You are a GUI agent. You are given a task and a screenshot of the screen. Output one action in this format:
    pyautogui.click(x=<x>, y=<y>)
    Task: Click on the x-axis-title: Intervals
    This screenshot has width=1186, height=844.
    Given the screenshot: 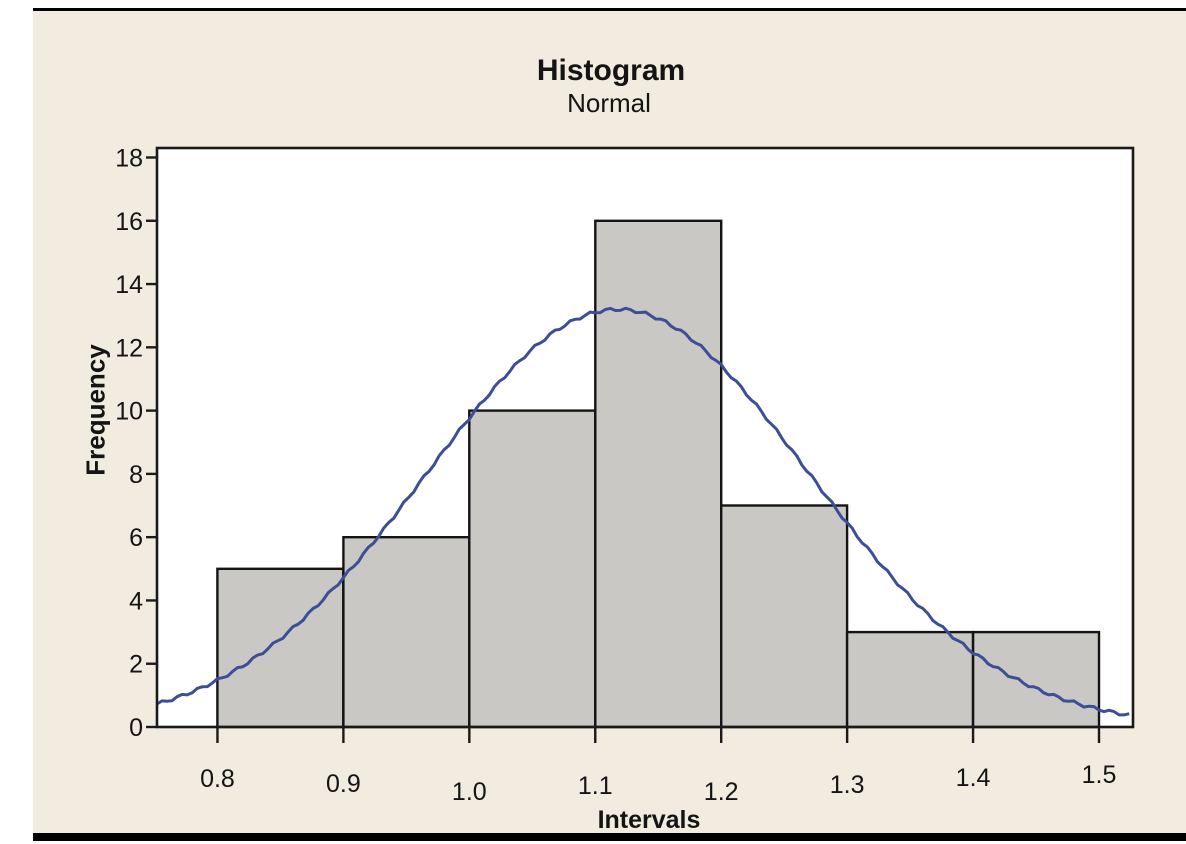 What is the action you would take?
    pyautogui.click(x=649, y=820)
    